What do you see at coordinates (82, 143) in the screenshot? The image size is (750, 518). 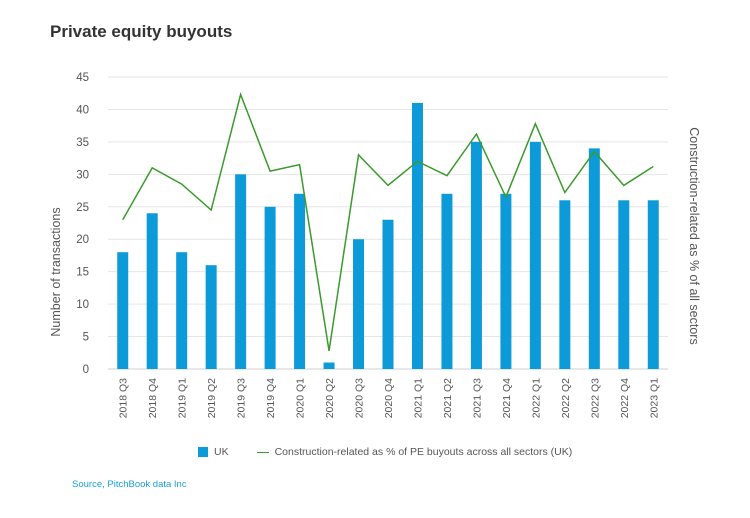 I see `y-tick-label: 35` at bounding box center [82, 143].